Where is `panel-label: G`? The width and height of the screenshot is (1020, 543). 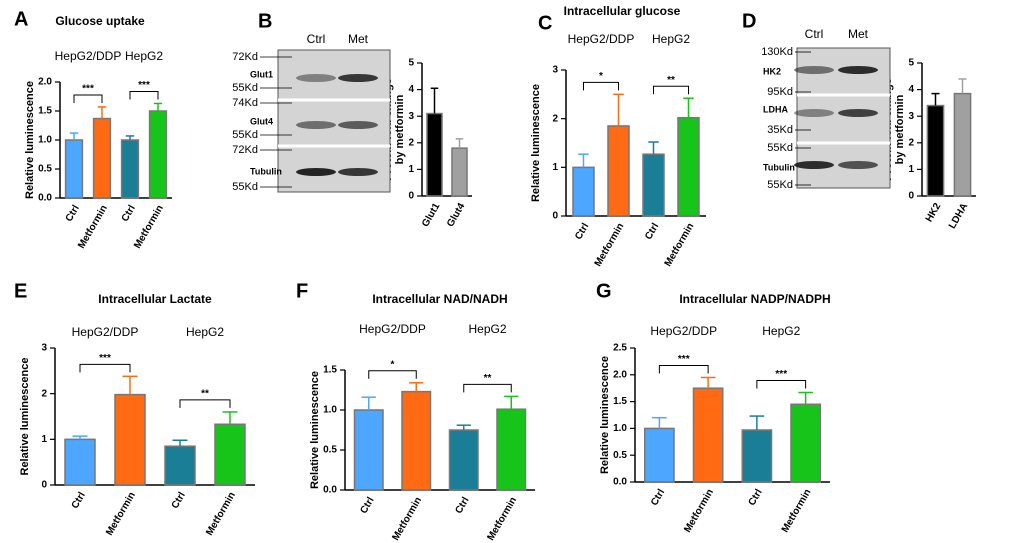
panel-label: G is located at coordinates (604, 291).